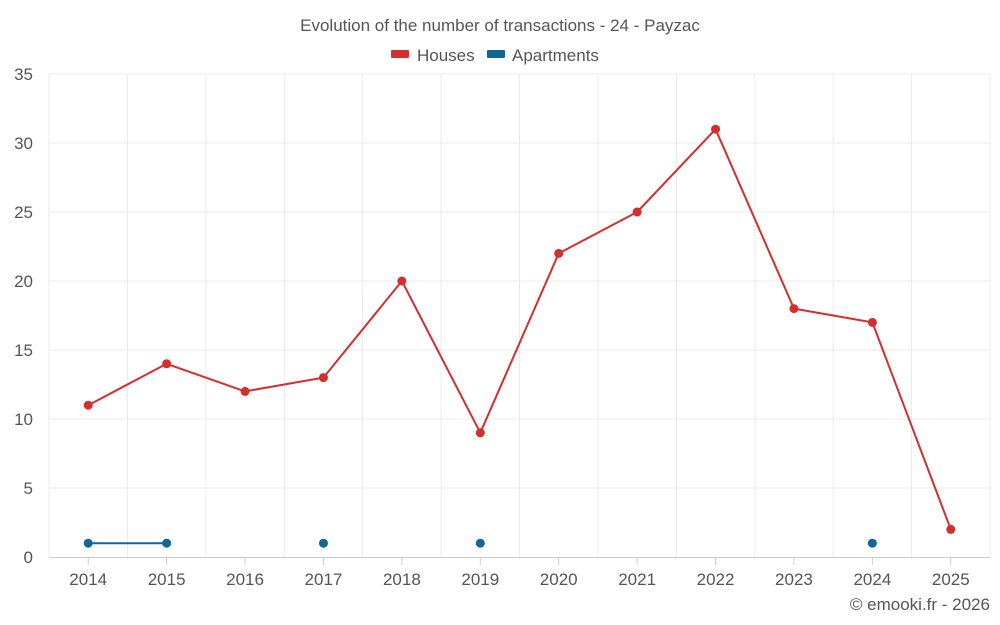 This screenshot has height=625, width=1000. Describe the element at coordinates (23, 350) in the screenshot. I see `y-tick-label: 15` at that location.